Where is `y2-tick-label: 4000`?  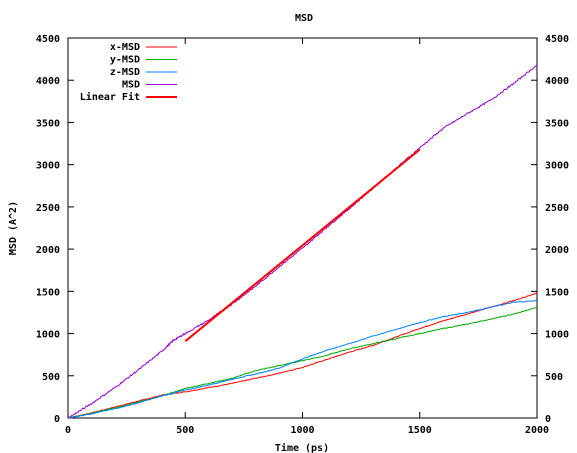 y2-tick-label: 4000 is located at coordinates (557, 81).